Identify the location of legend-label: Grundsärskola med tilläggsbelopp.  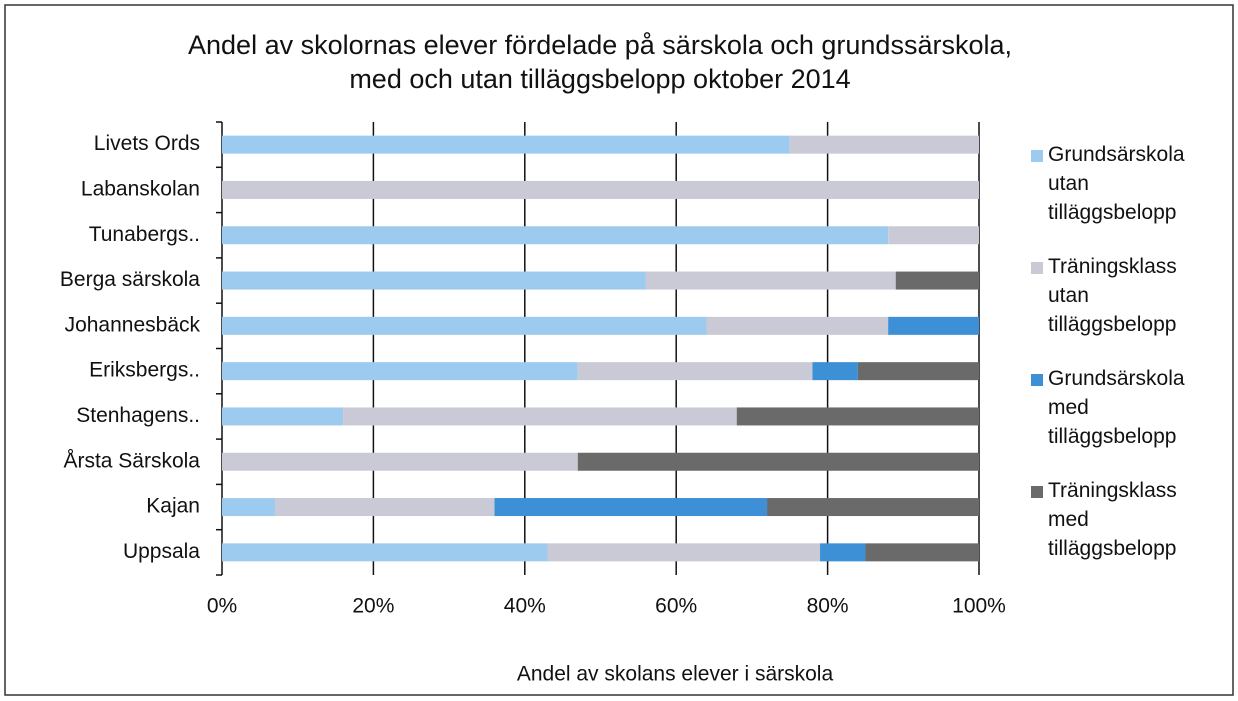
(1116, 407).